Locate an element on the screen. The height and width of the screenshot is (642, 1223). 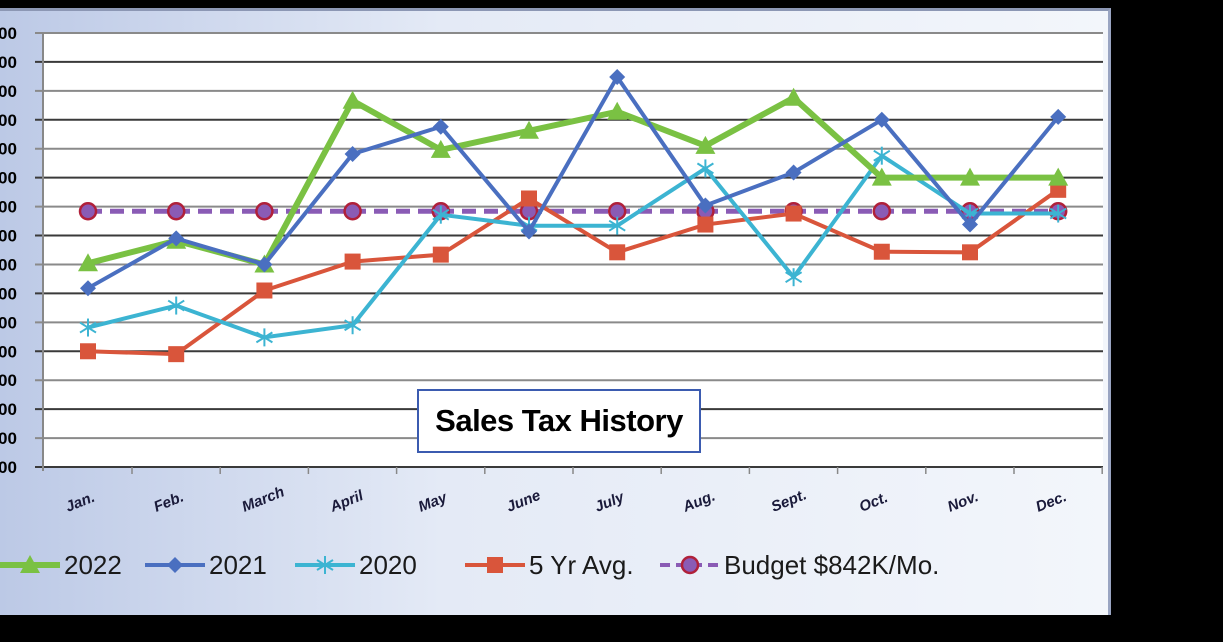
x-tick-label: Dec. is located at coordinates (1051, 502).